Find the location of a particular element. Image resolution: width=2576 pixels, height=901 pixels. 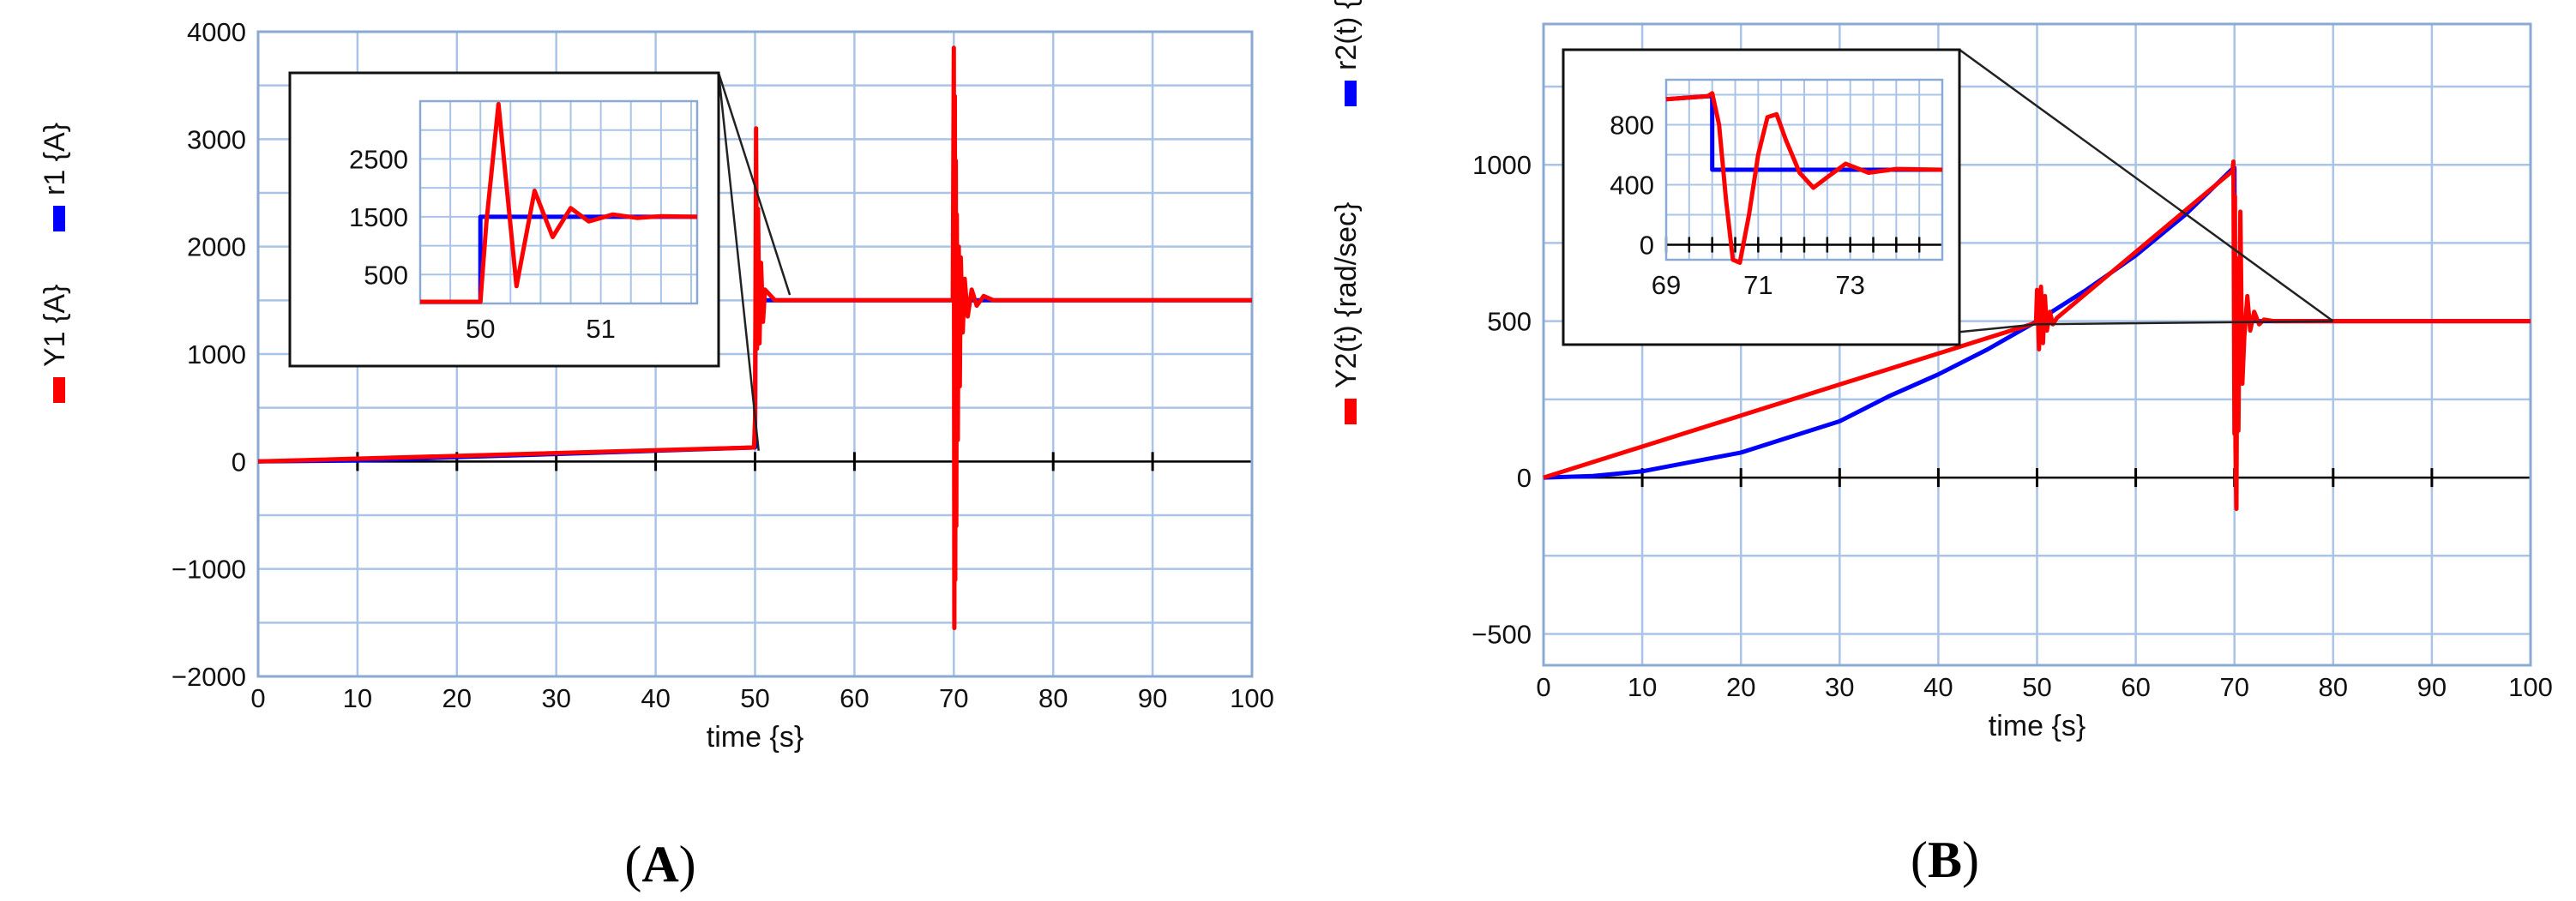

b-x-tick-label: 50 is located at coordinates (2036, 687).